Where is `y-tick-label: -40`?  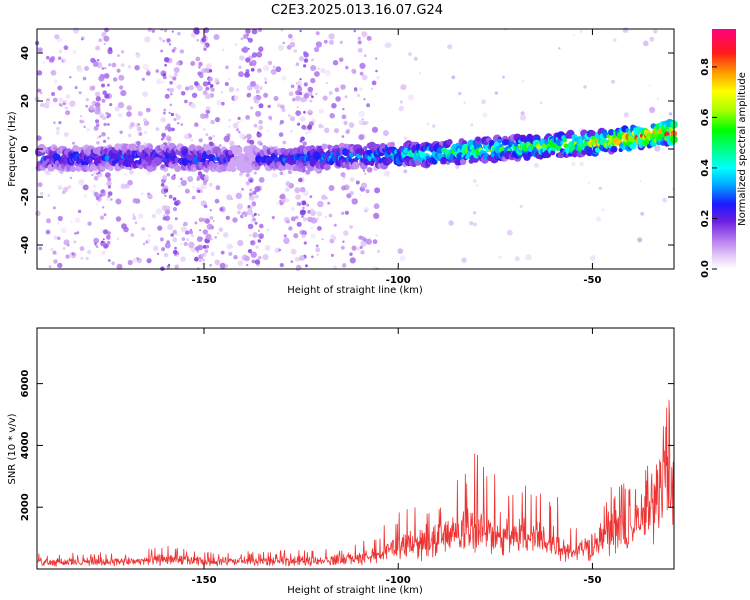
y-tick-label: -40 is located at coordinates (25, 245).